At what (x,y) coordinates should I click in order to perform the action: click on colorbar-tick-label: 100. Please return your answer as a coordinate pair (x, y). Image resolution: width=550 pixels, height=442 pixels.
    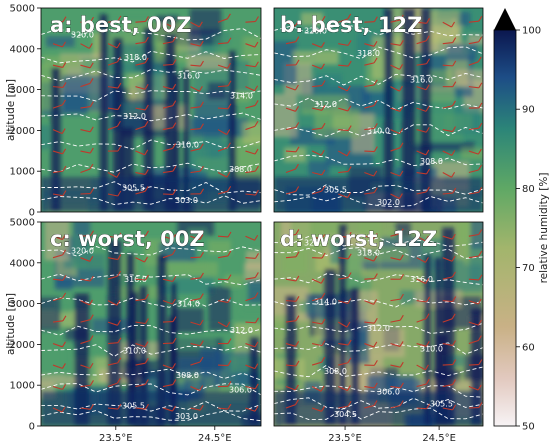
    Looking at the image, I should click on (531, 31).